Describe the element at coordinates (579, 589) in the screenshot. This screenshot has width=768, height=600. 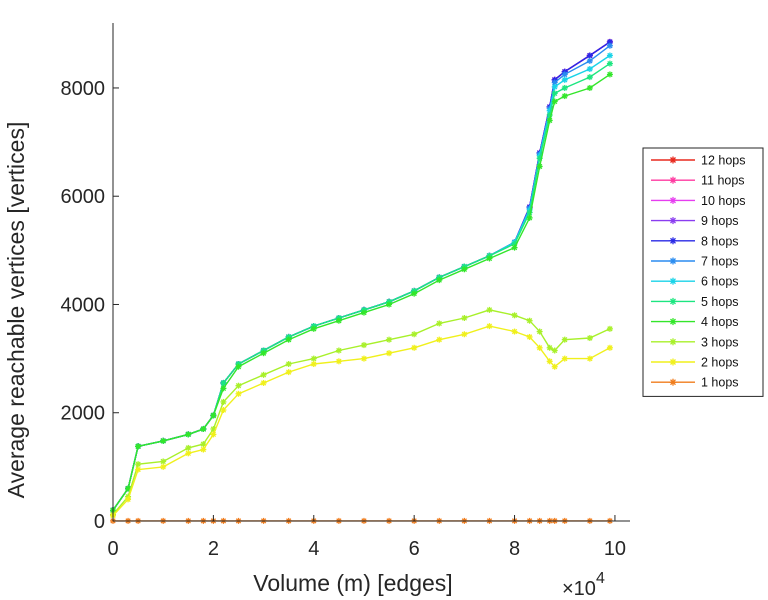
I see `x-multiplier-base: ×10` at that location.